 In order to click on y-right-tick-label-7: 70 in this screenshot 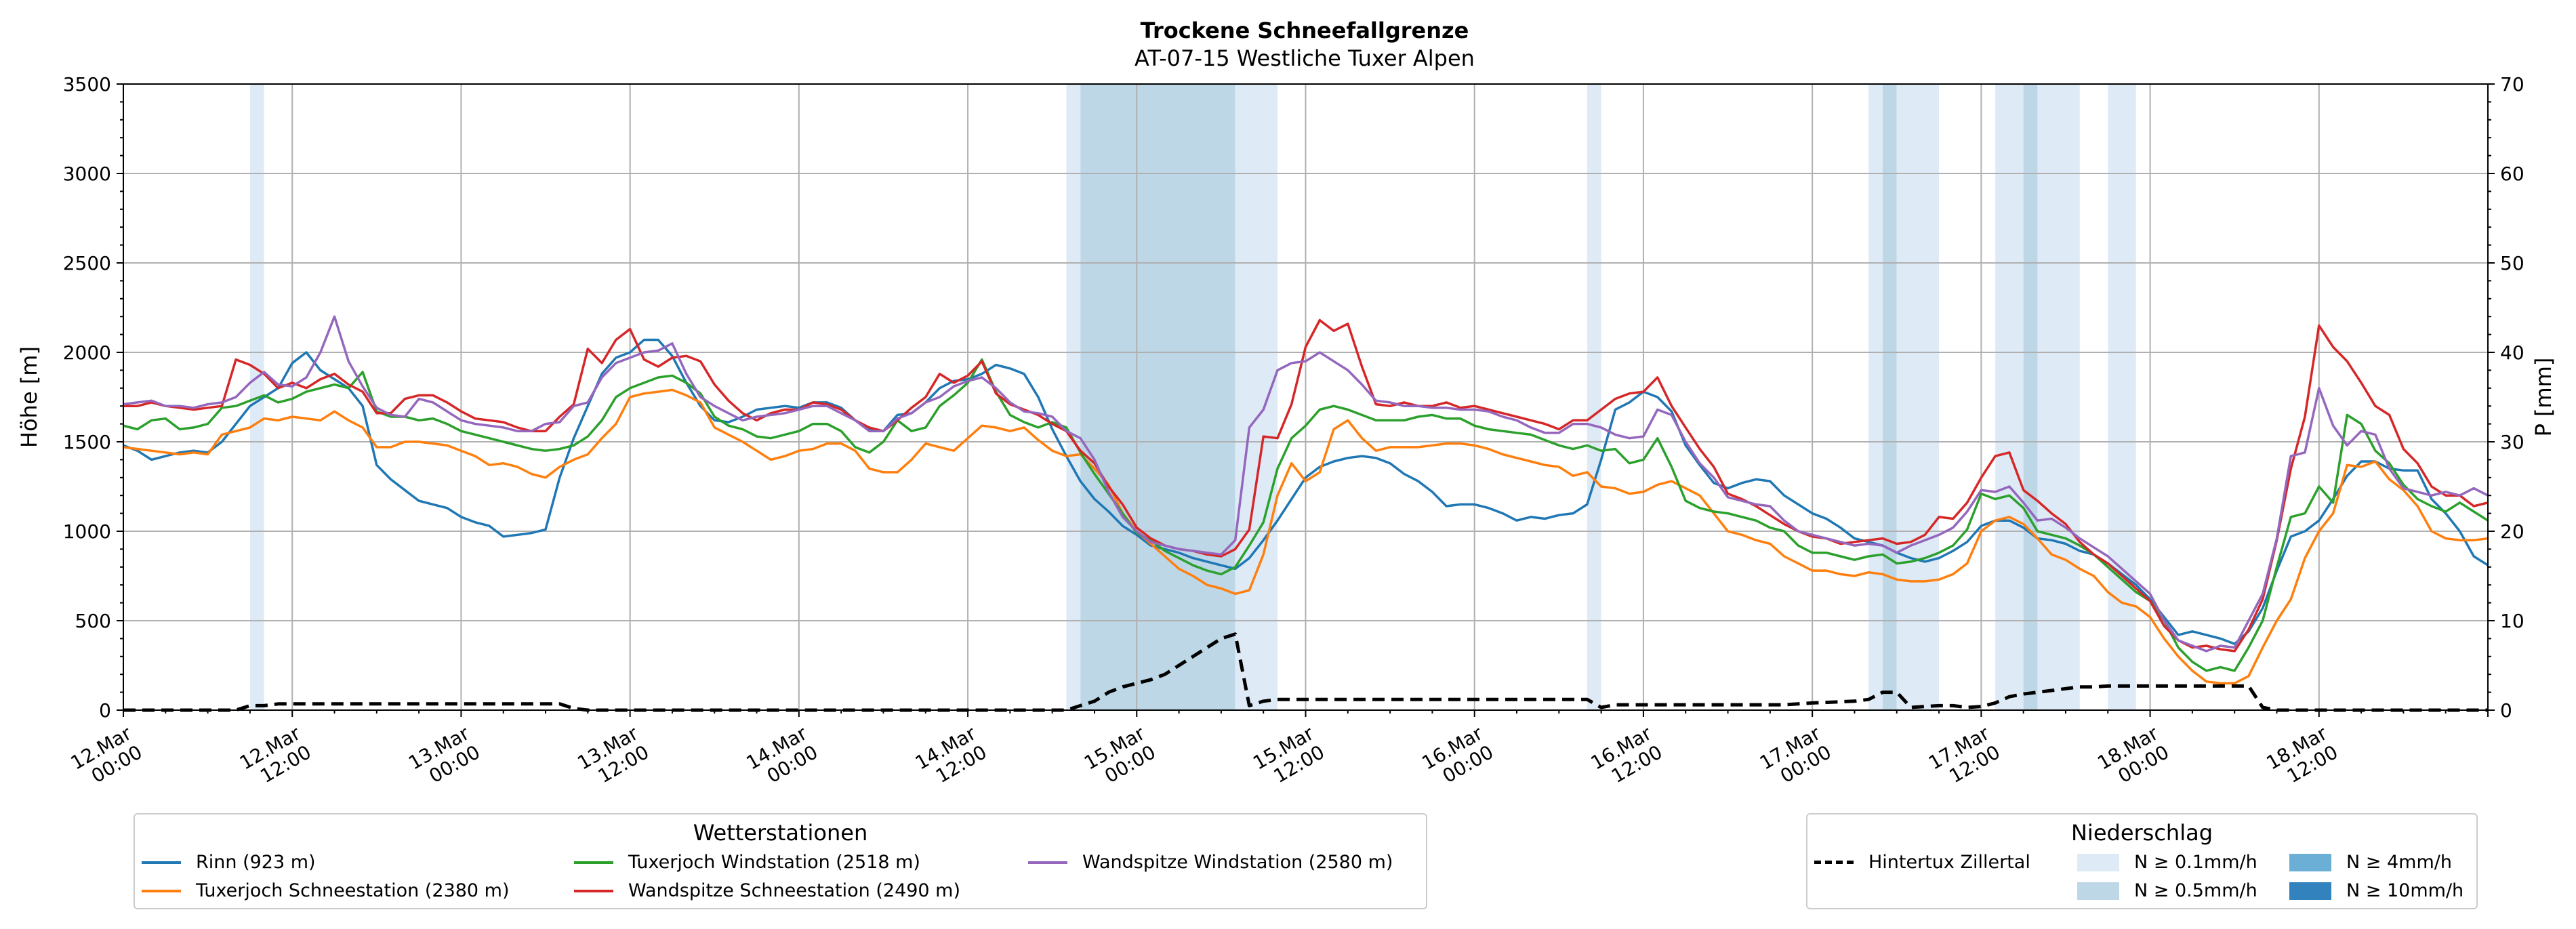, I will do `click(2512, 84)`.